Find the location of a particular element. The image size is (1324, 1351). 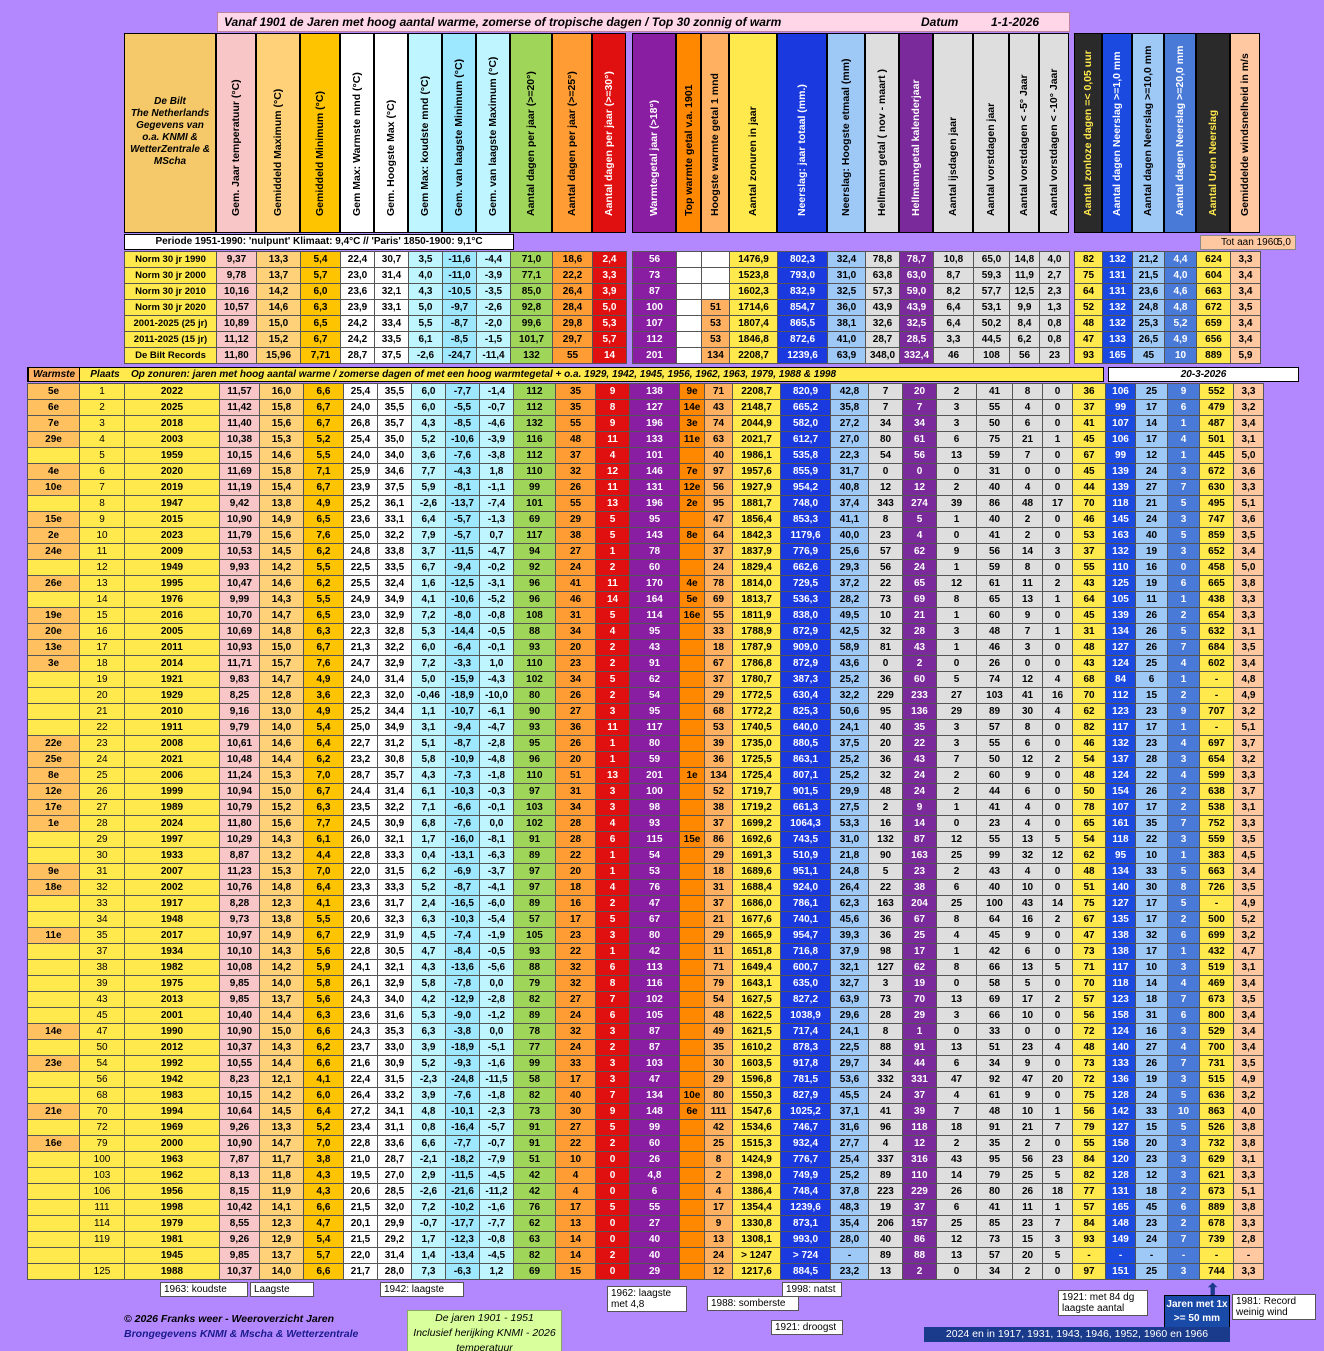

data-cell: 79 is located at coordinates (994, 1175).